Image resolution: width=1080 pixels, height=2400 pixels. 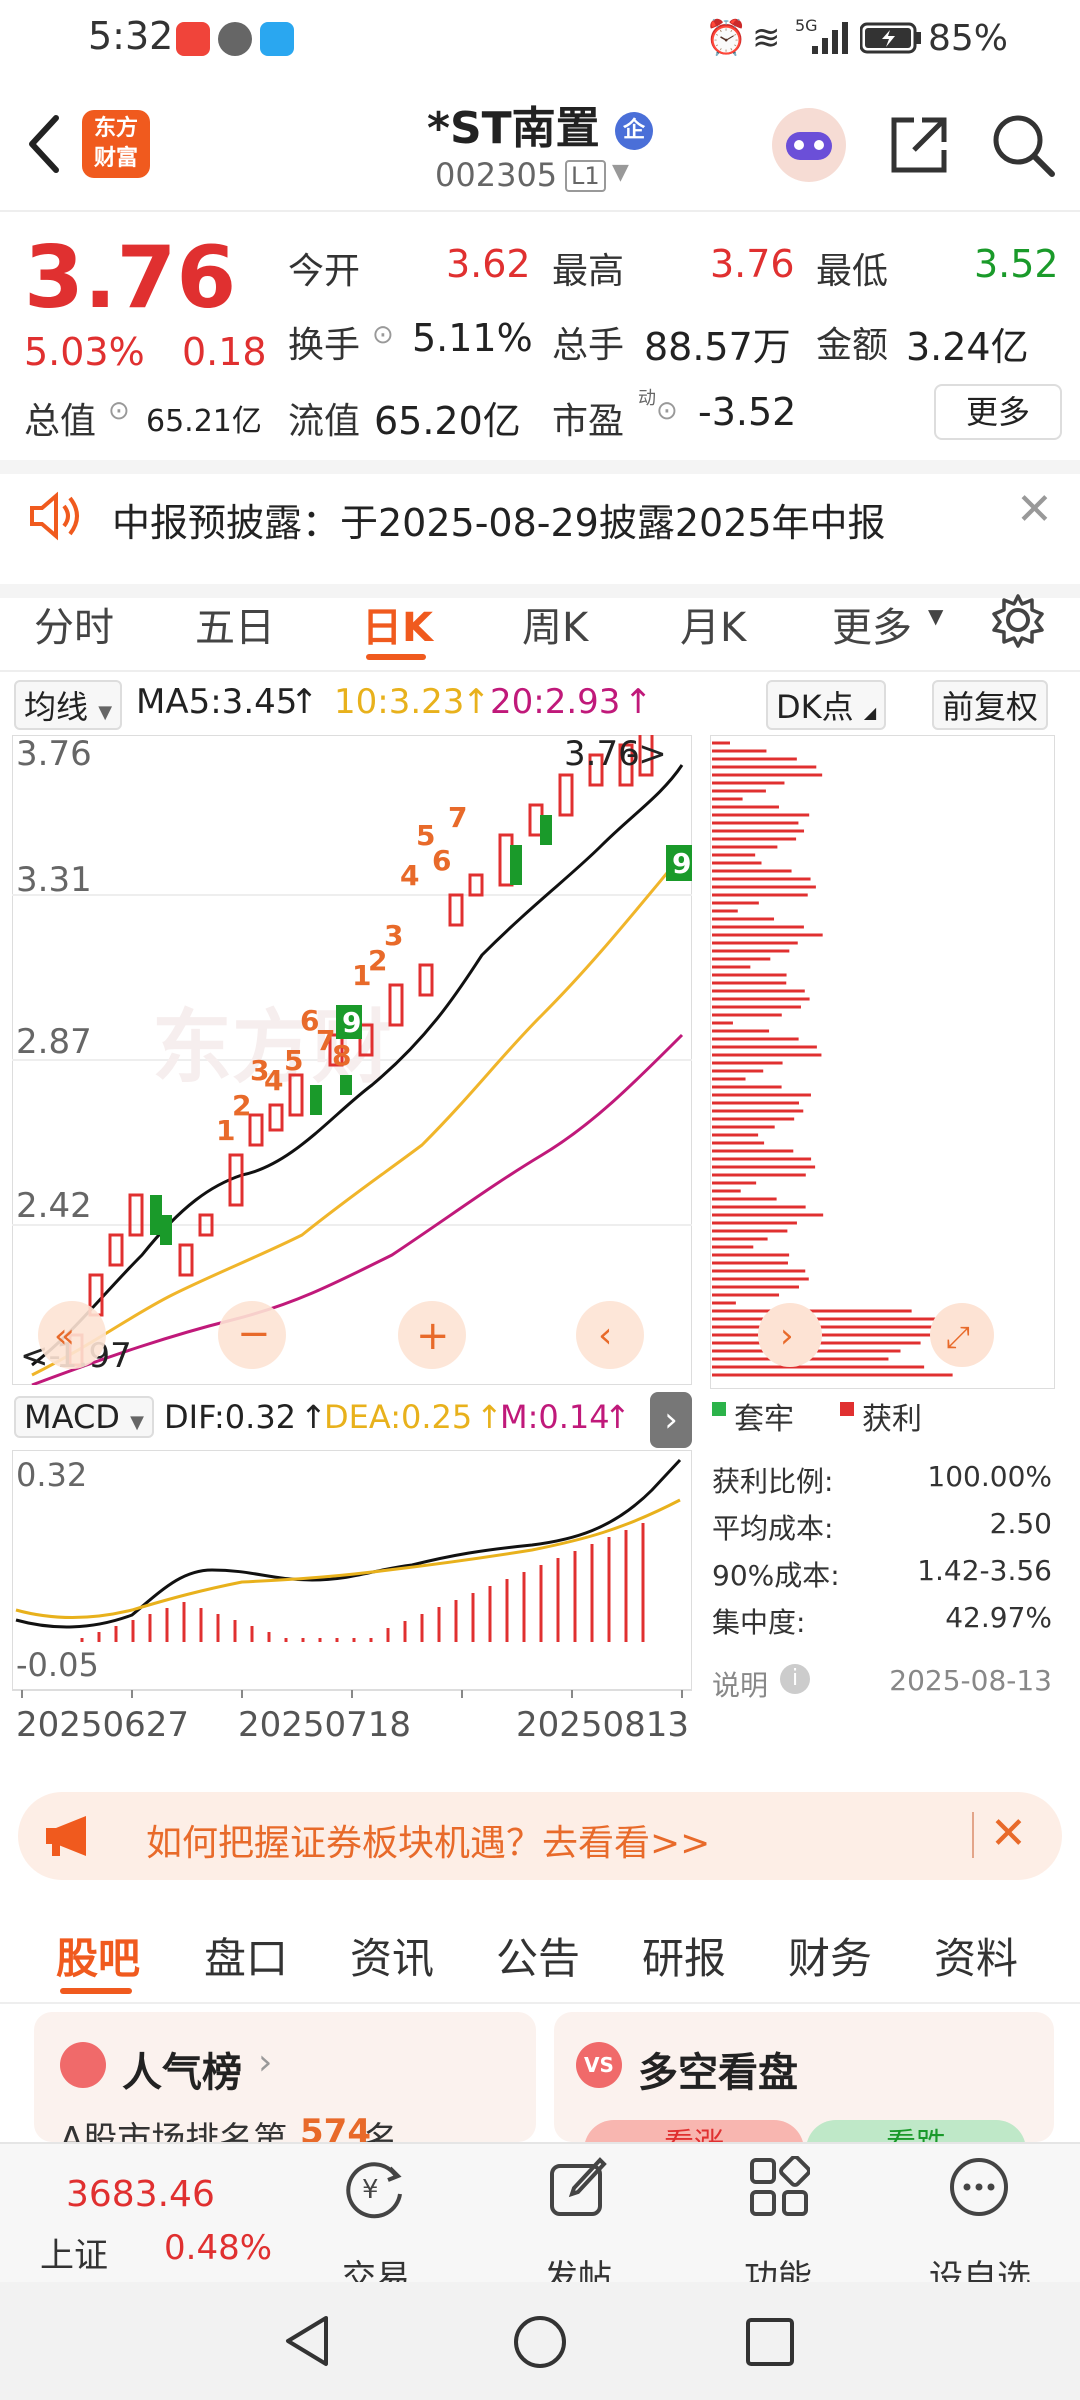 I want to click on app-logo-text: 东方 财富, so click(x=115, y=143).